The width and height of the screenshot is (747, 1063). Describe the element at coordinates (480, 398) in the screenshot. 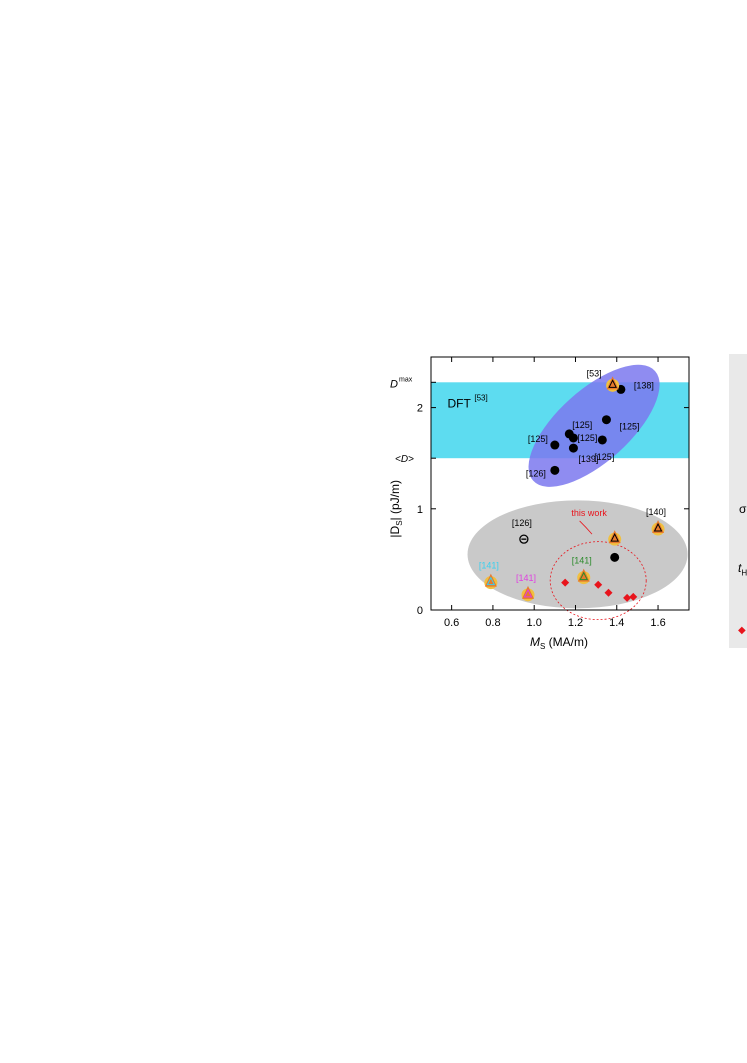

I see `dft-band-ref: [53]` at that location.